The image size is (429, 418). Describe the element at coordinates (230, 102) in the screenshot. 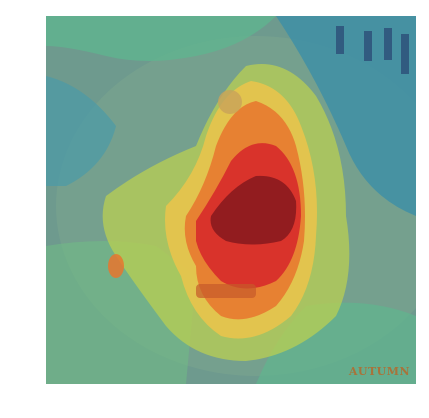

I see `skater-head` at that location.